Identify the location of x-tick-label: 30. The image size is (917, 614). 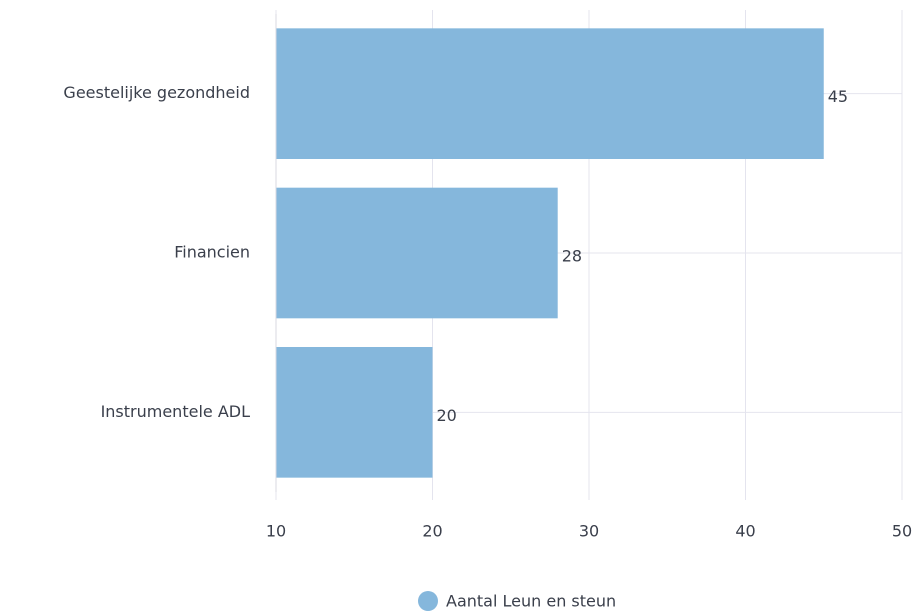
(589, 531).